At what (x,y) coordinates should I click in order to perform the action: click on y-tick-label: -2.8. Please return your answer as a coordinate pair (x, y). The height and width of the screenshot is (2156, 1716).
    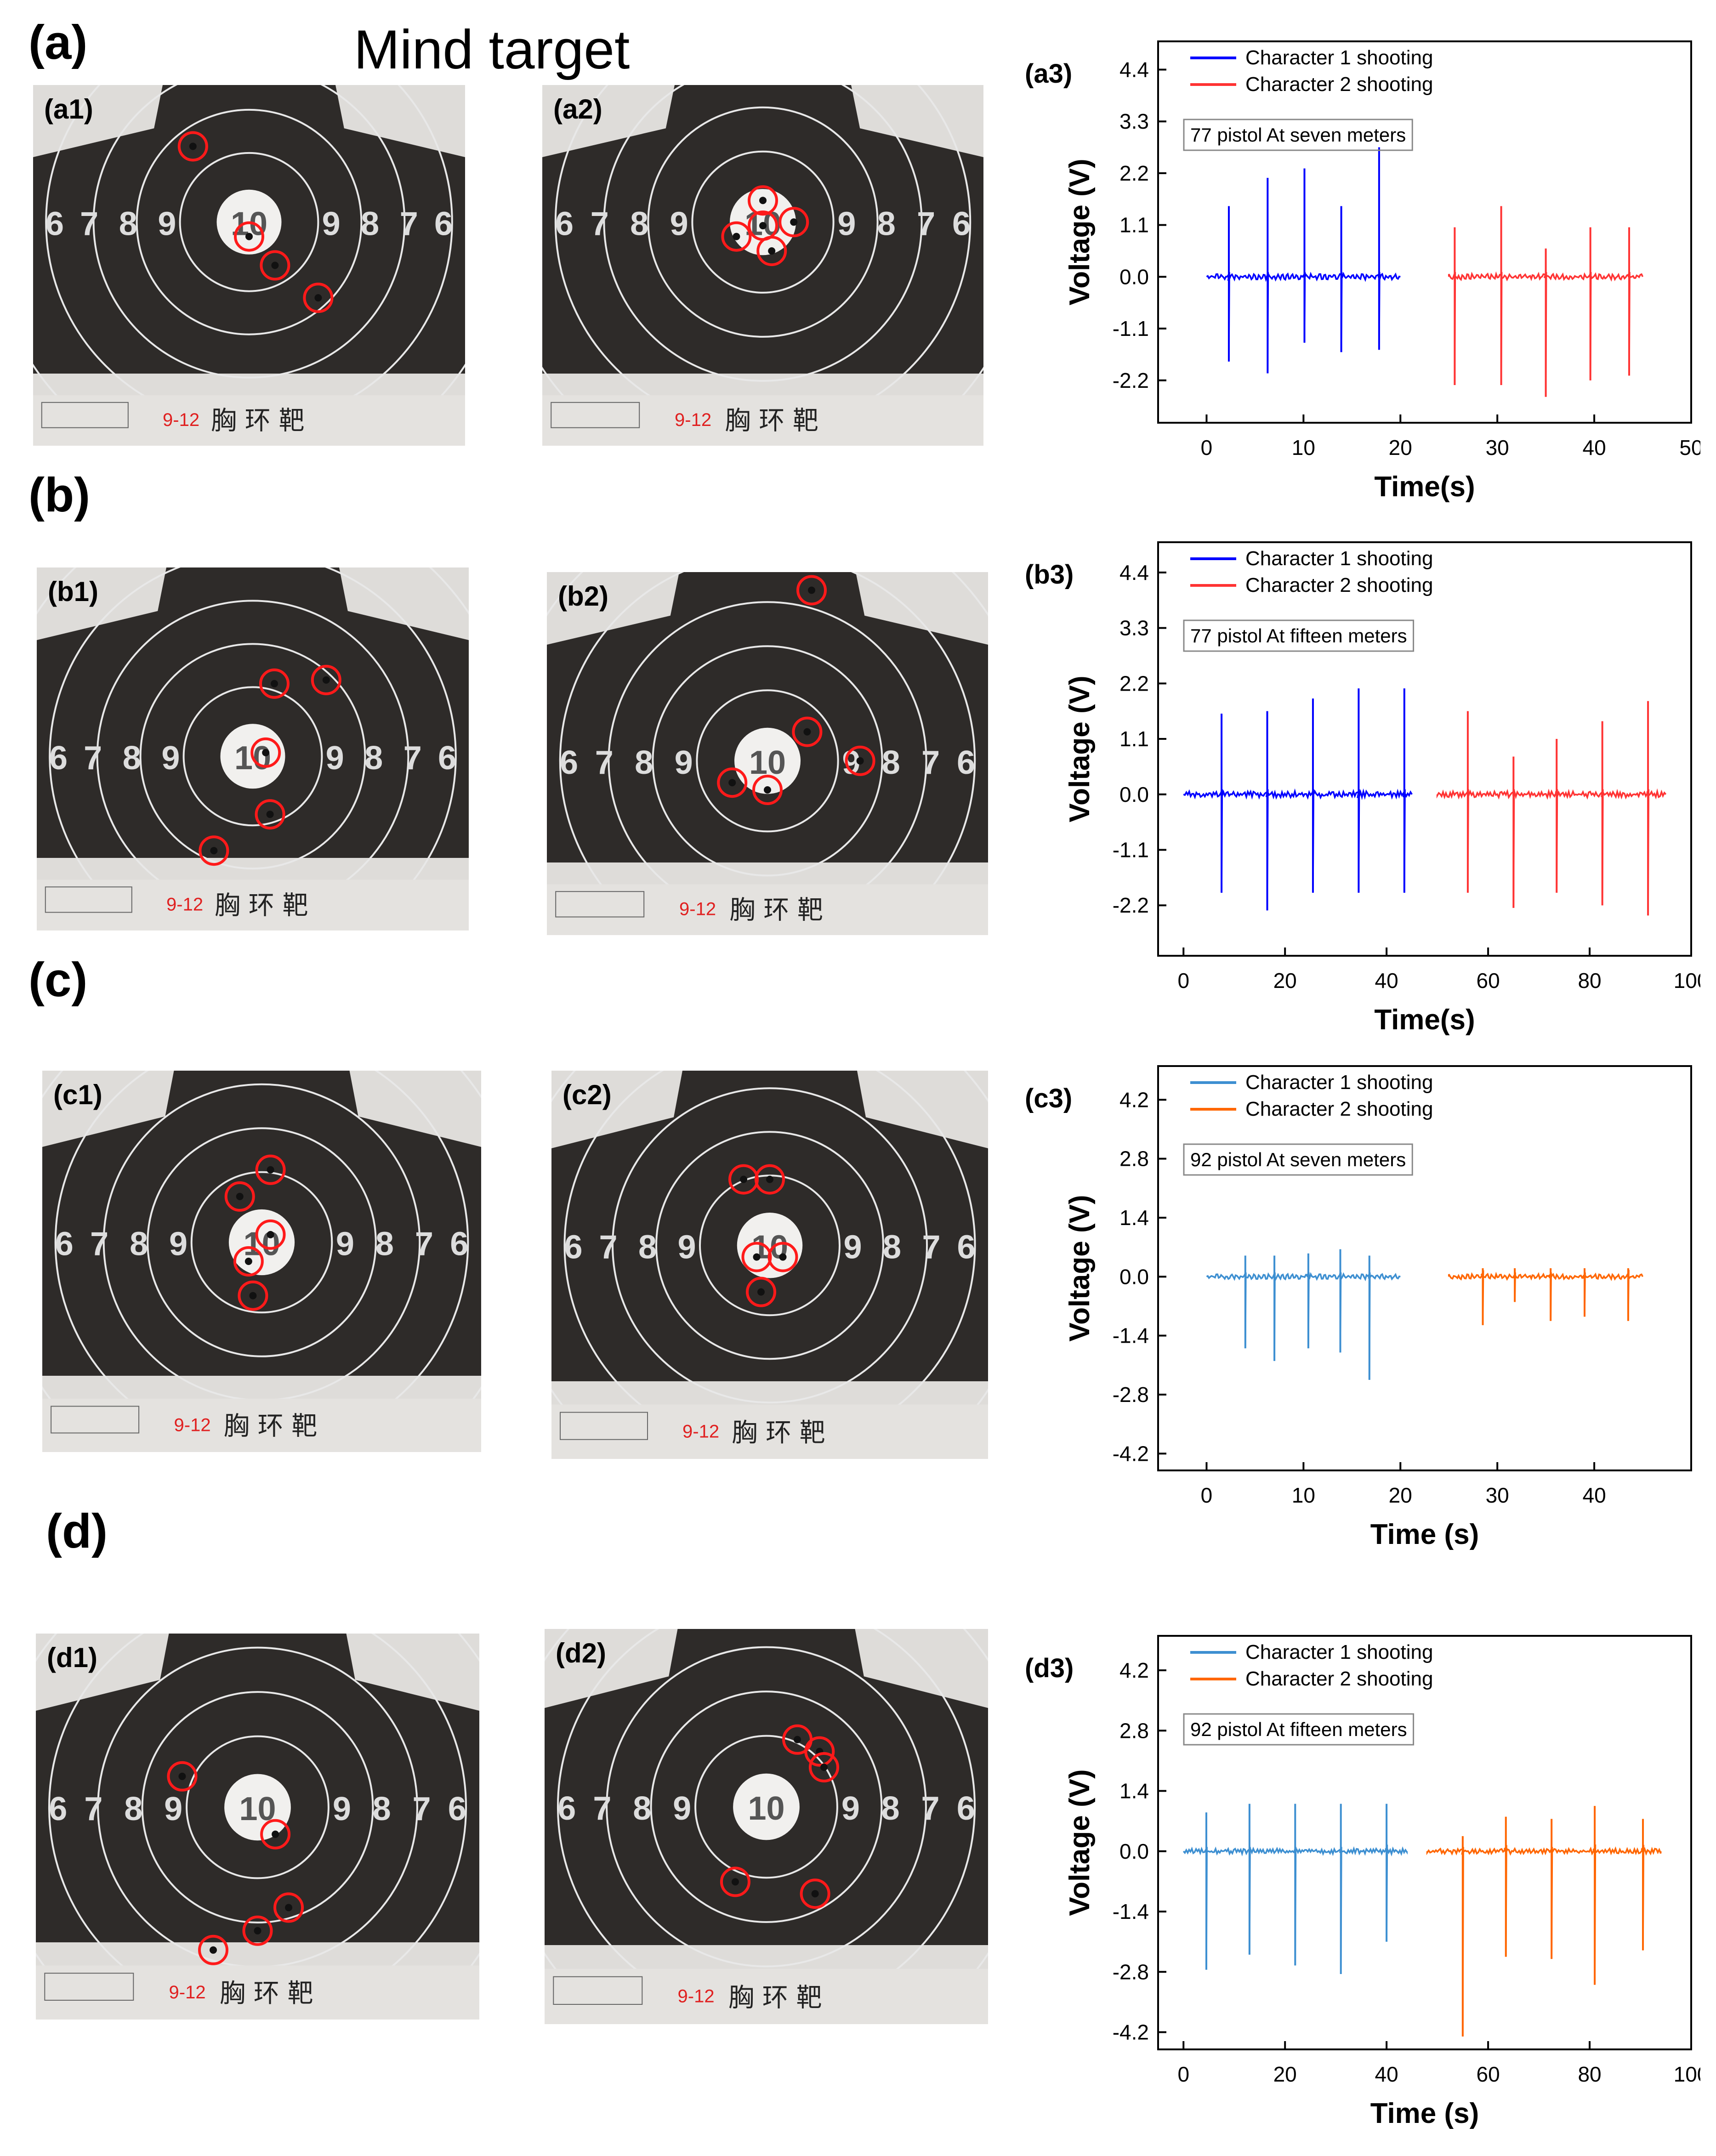
    Looking at the image, I should click on (1131, 1395).